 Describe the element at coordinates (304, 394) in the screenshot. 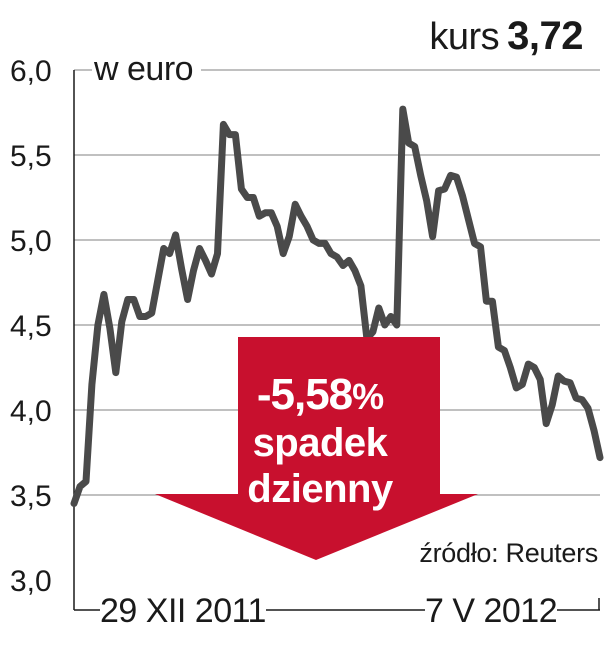

I see `change-value: -5,58` at that location.